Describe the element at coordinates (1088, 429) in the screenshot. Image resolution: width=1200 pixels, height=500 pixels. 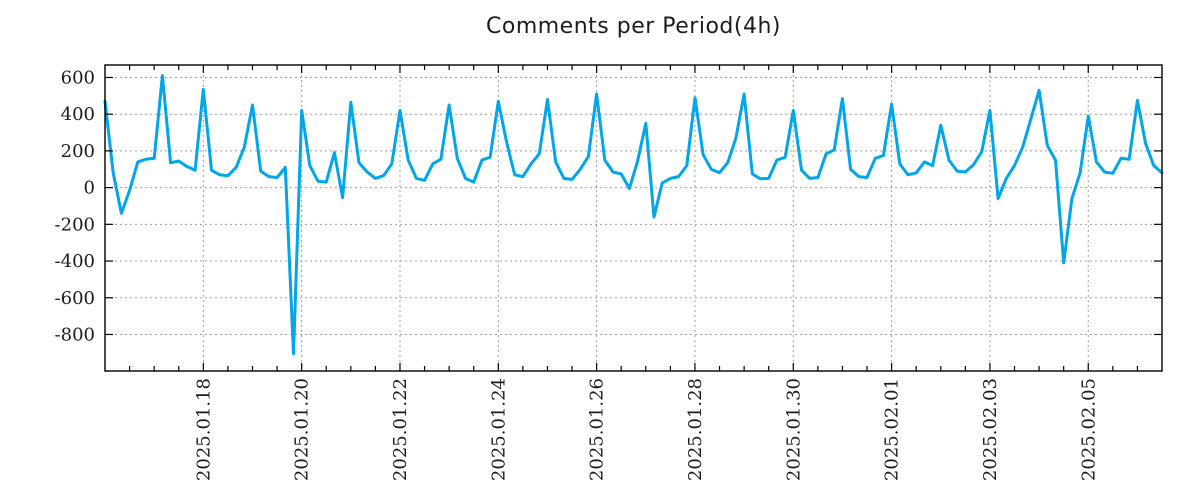
I see `x-tick-label: 2025.02.05` at that location.